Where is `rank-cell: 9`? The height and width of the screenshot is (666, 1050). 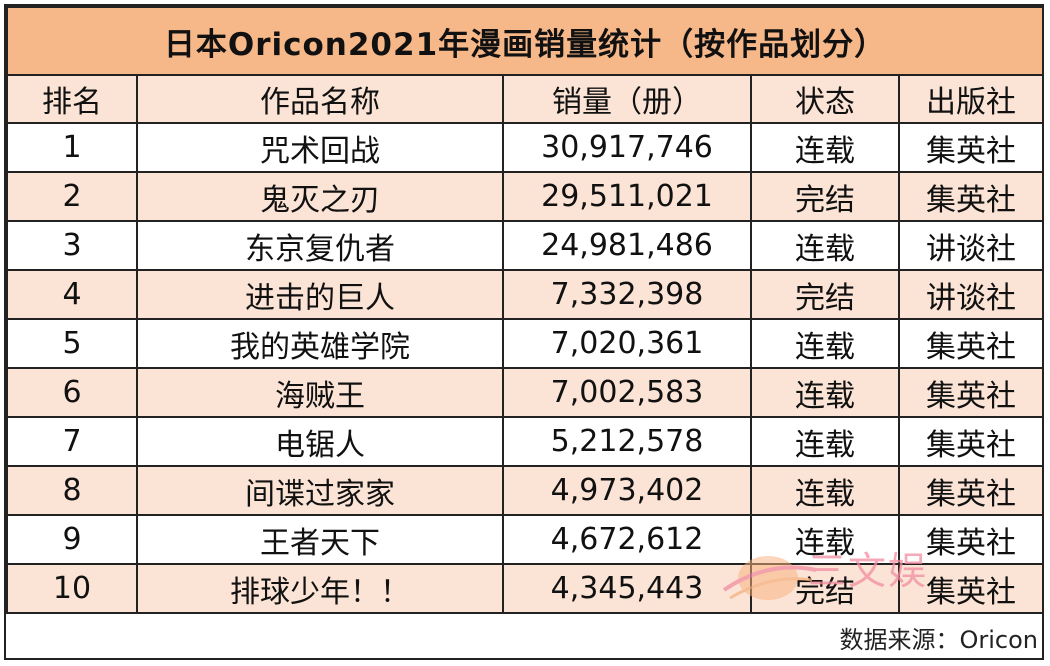
rank-cell: 9 is located at coordinates (72, 539).